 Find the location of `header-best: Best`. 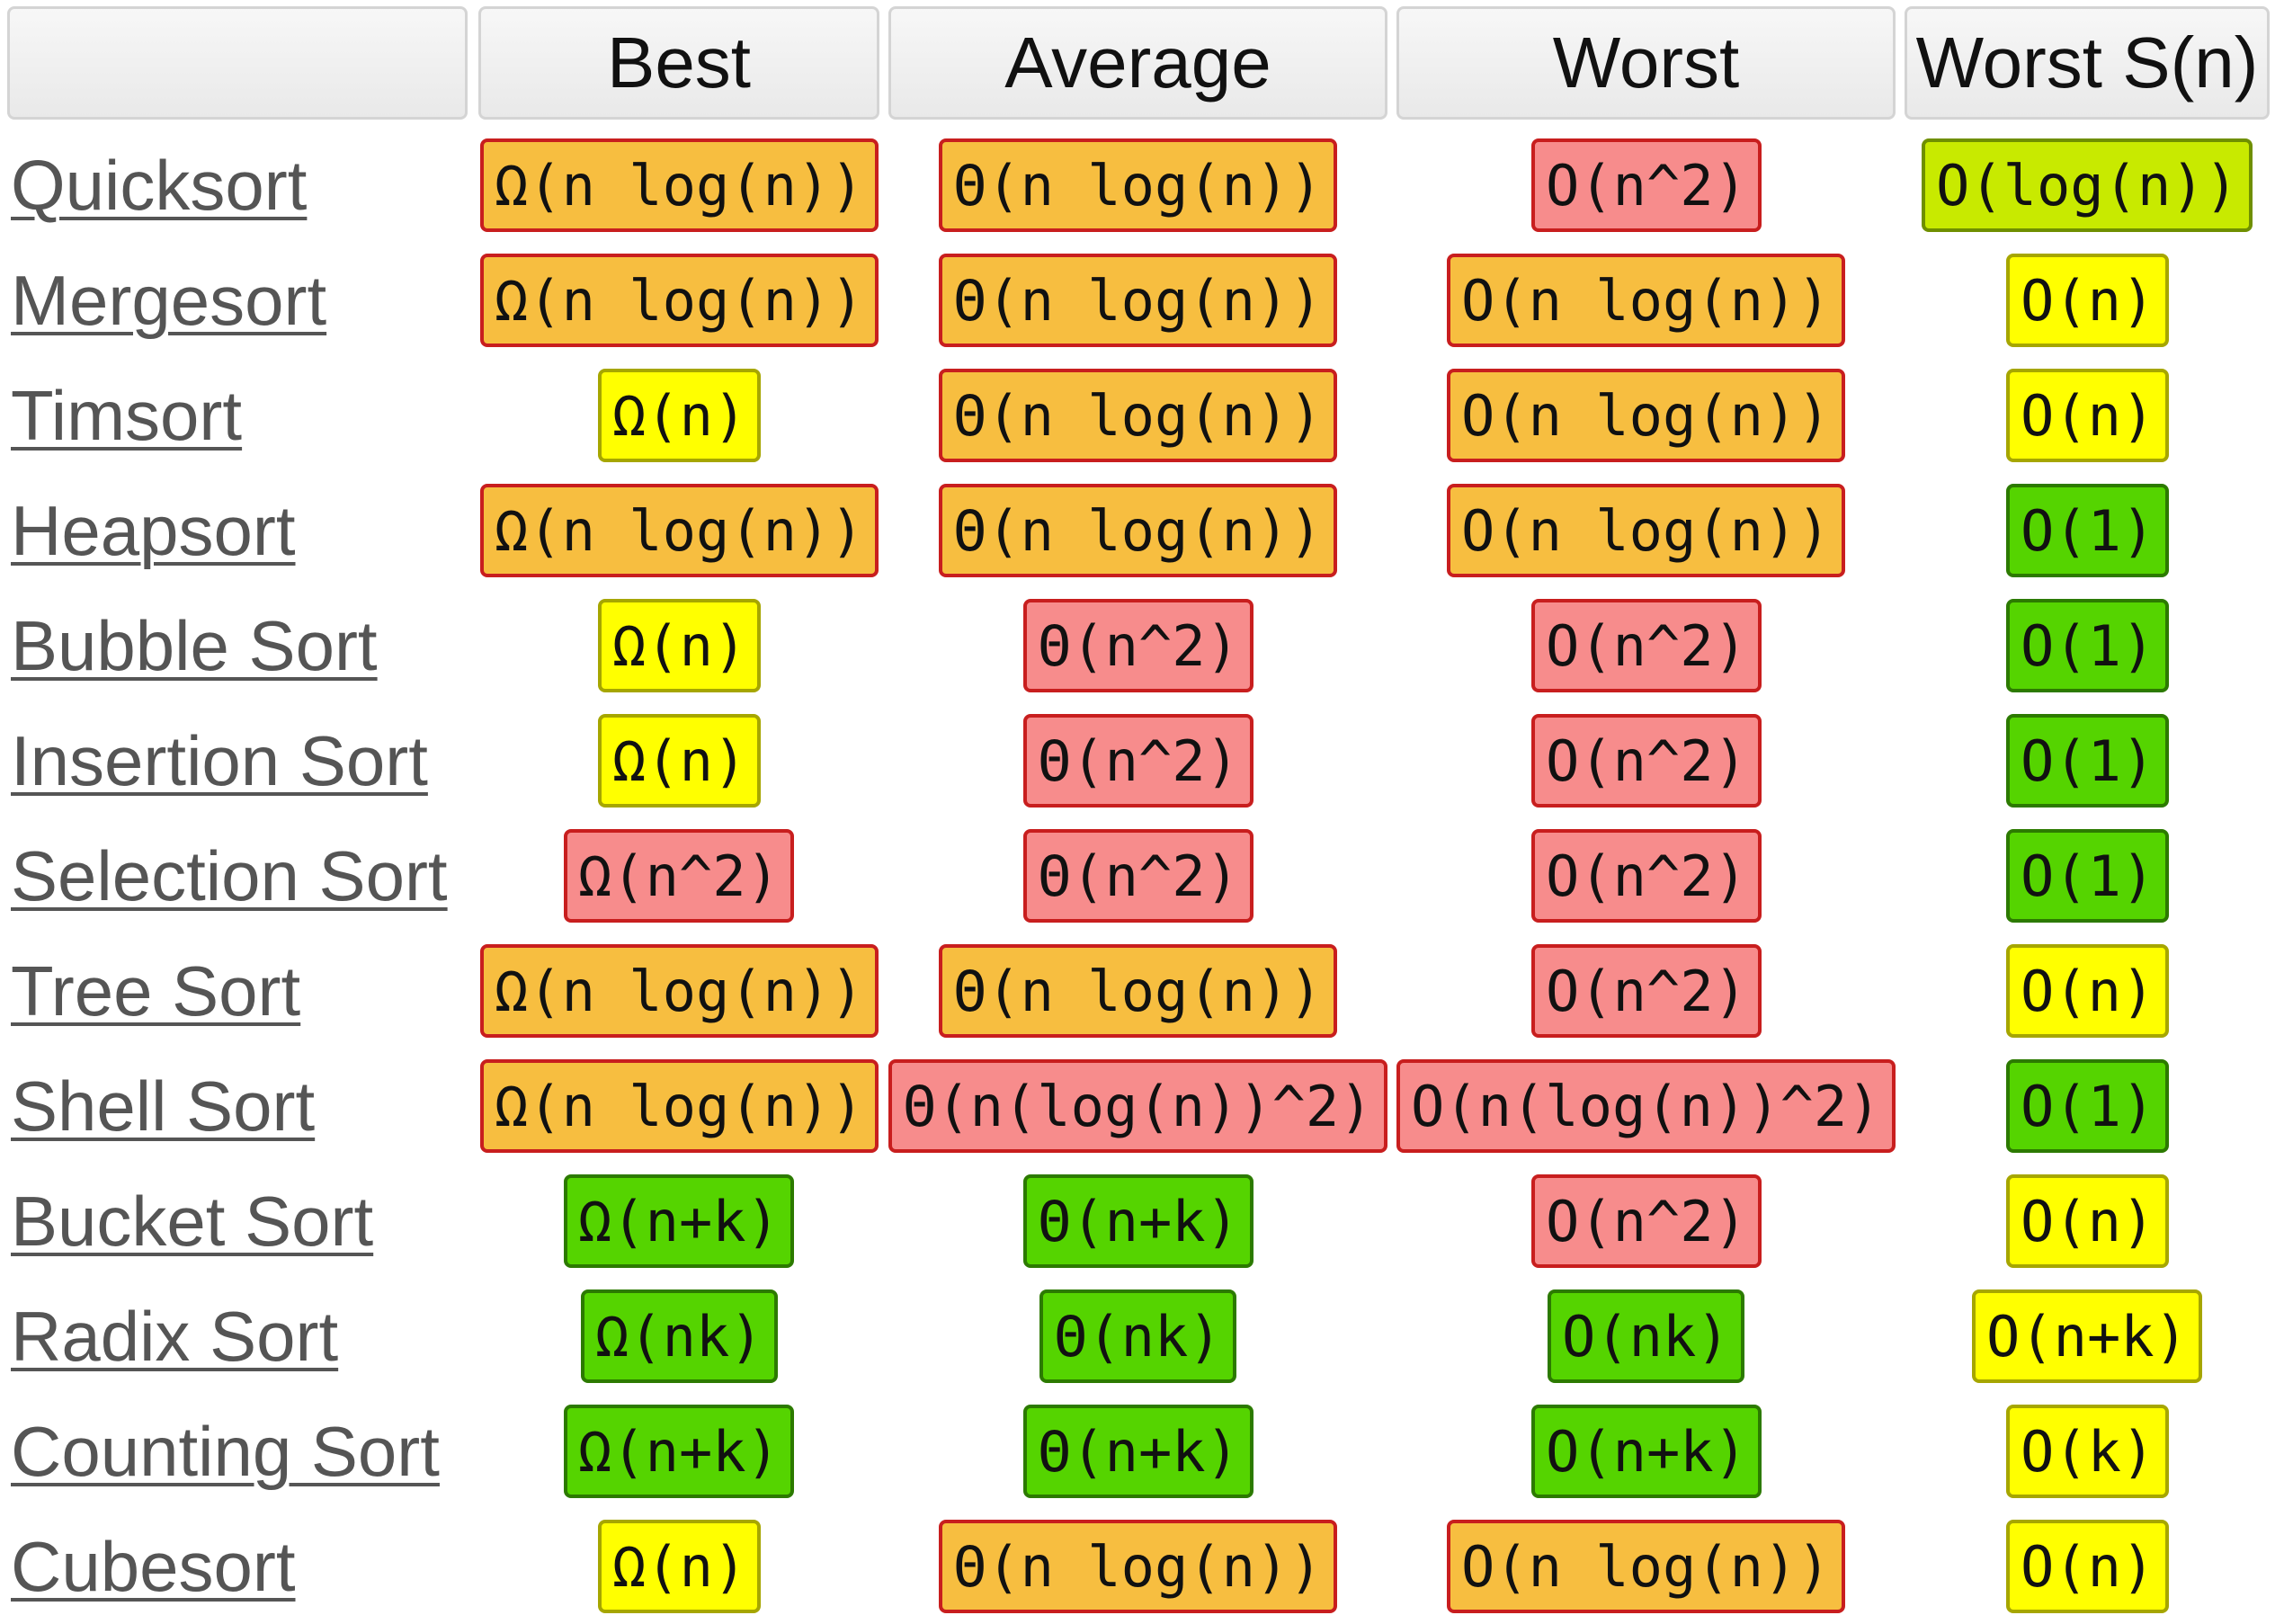

header-best: Best is located at coordinates (679, 63).